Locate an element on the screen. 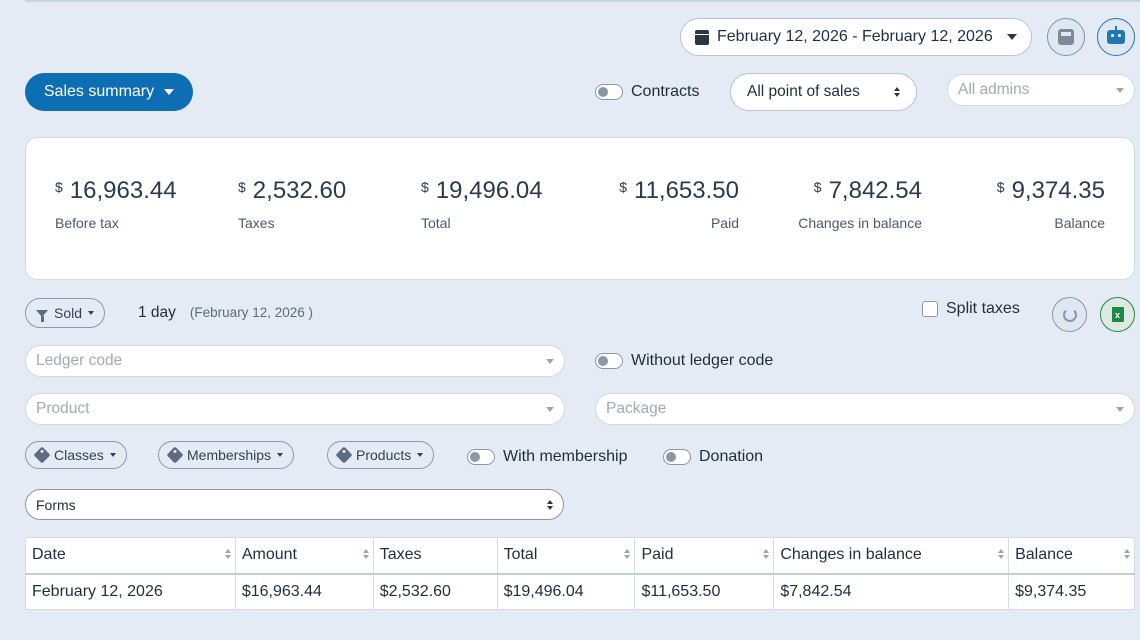  column-header-changes-in-balance: Changes in balance is located at coordinates (891, 555).